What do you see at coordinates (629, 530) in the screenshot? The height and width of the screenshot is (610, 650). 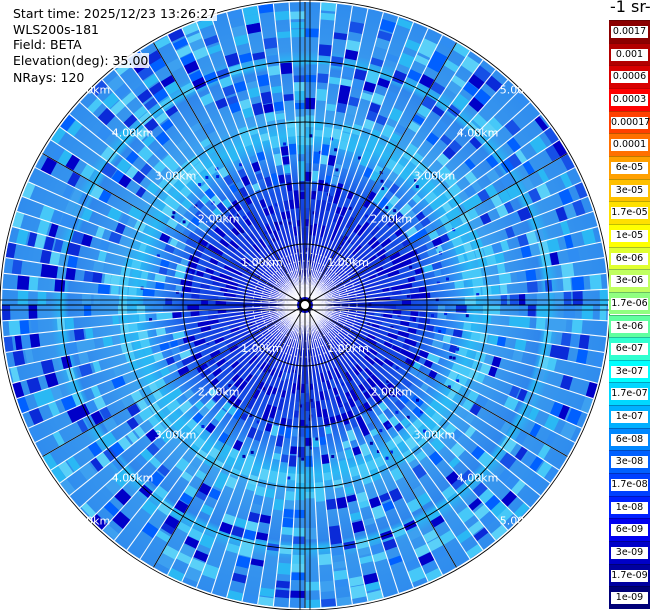 I see `colorbar-tick-label: 6e-09` at bounding box center [629, 530].